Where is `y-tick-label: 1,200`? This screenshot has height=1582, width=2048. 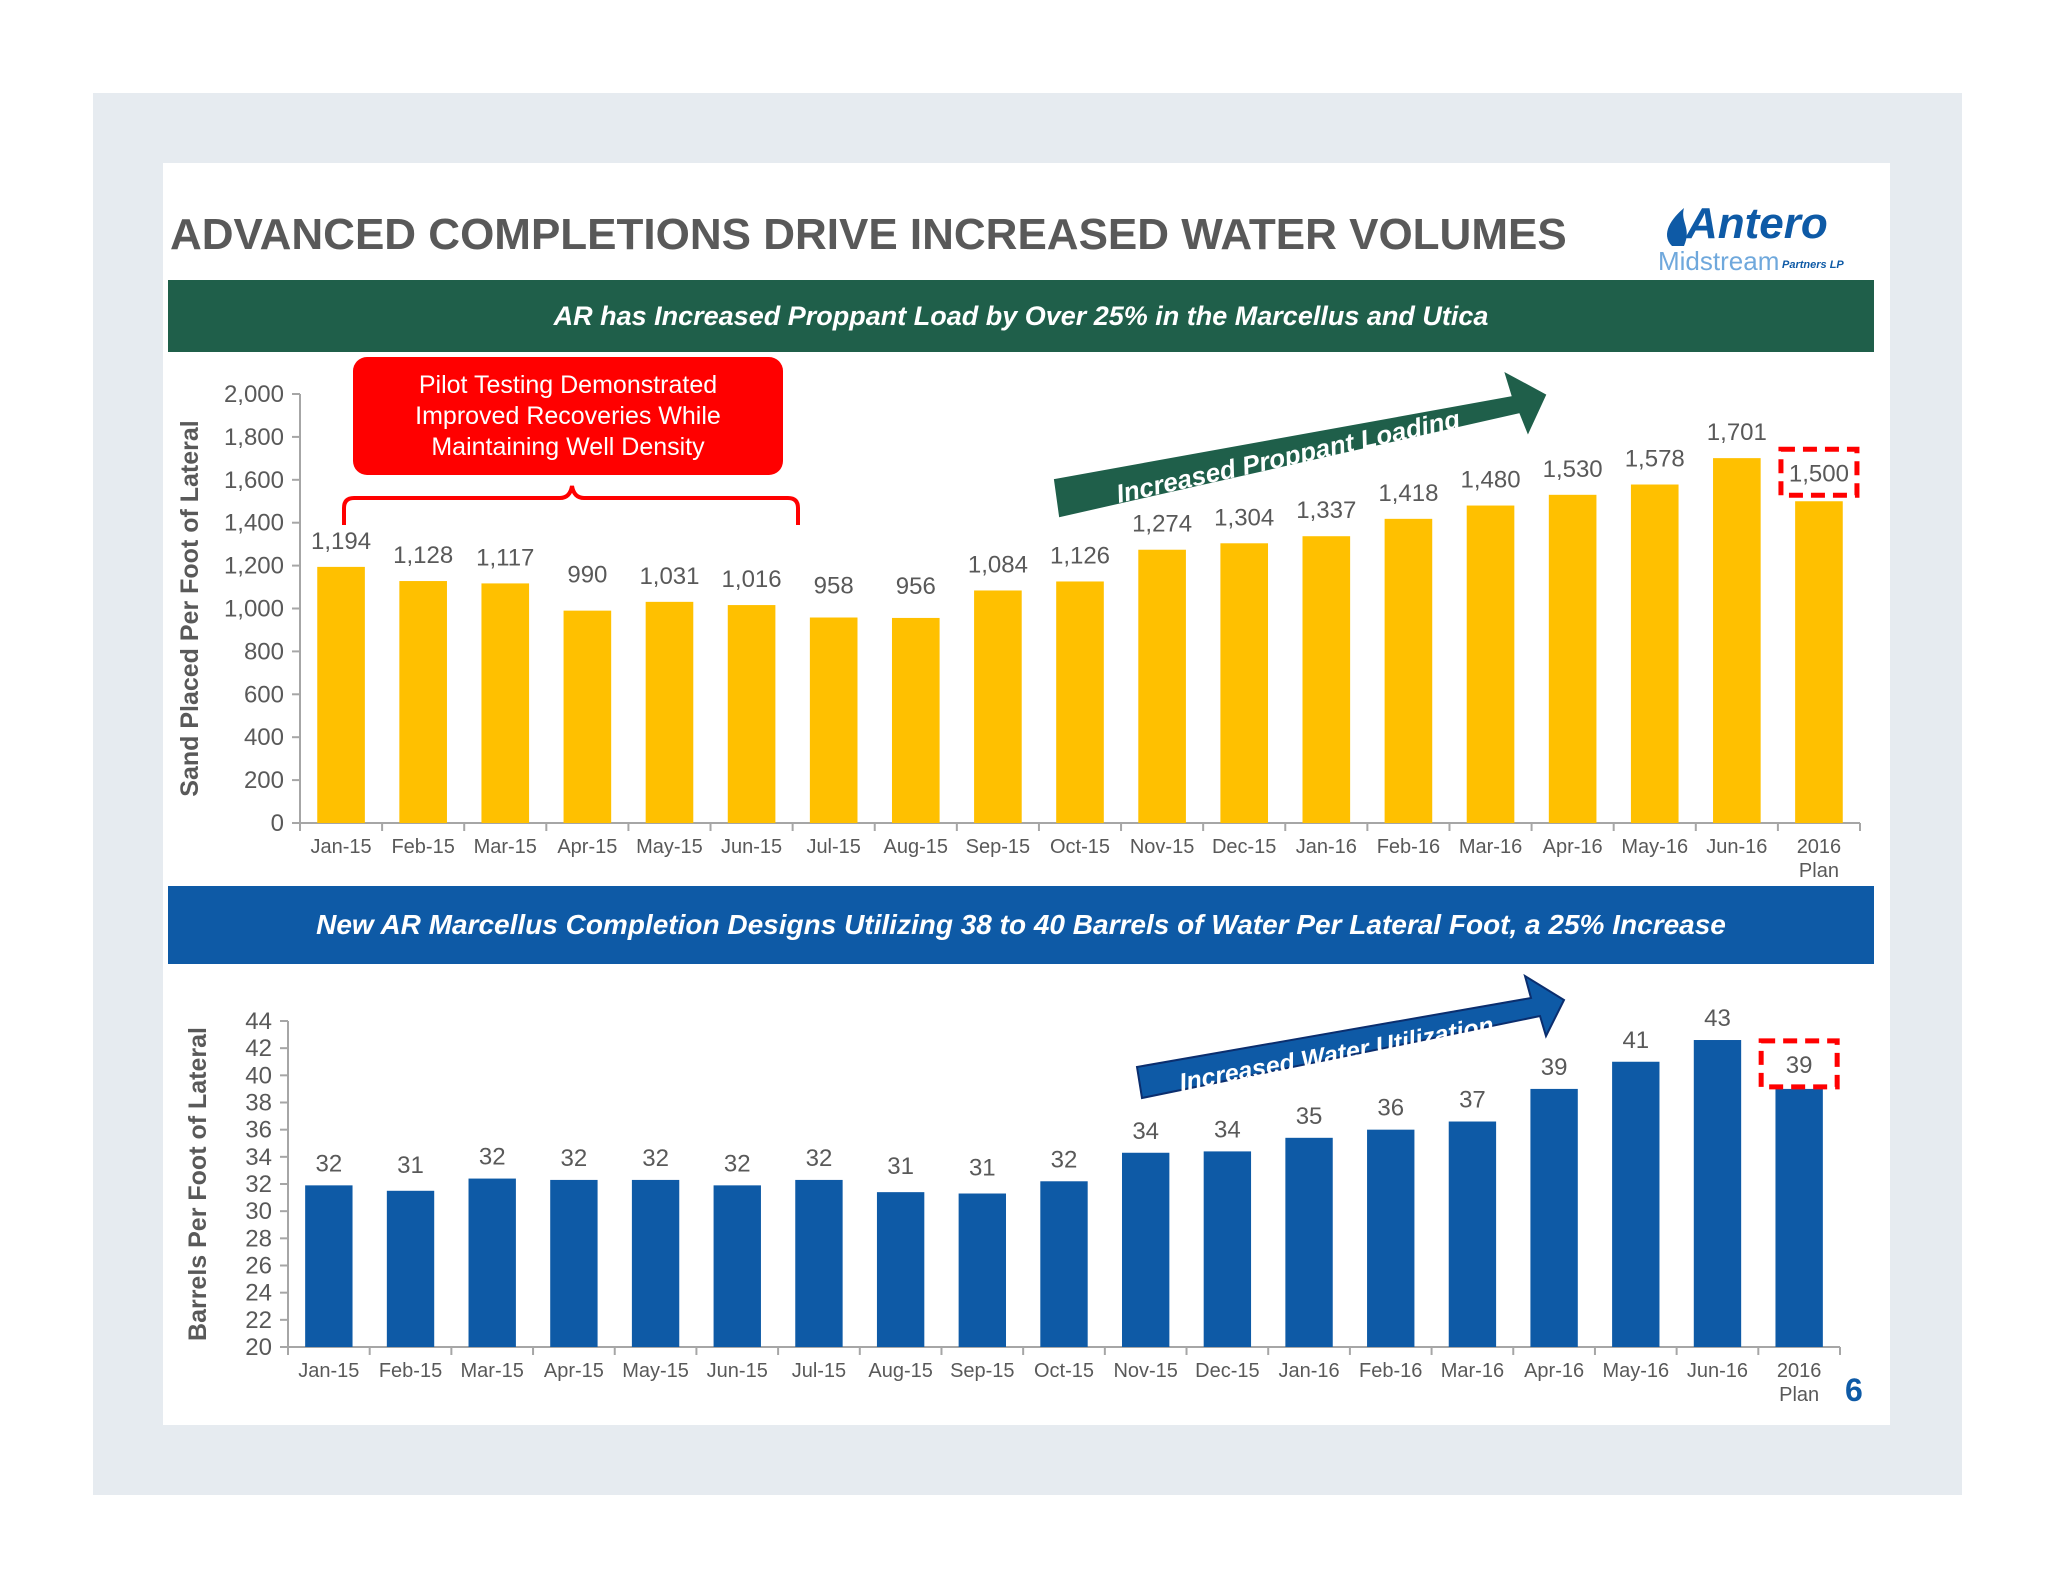 y-tick-label: 1,200 is located at coordinates (254, 566).